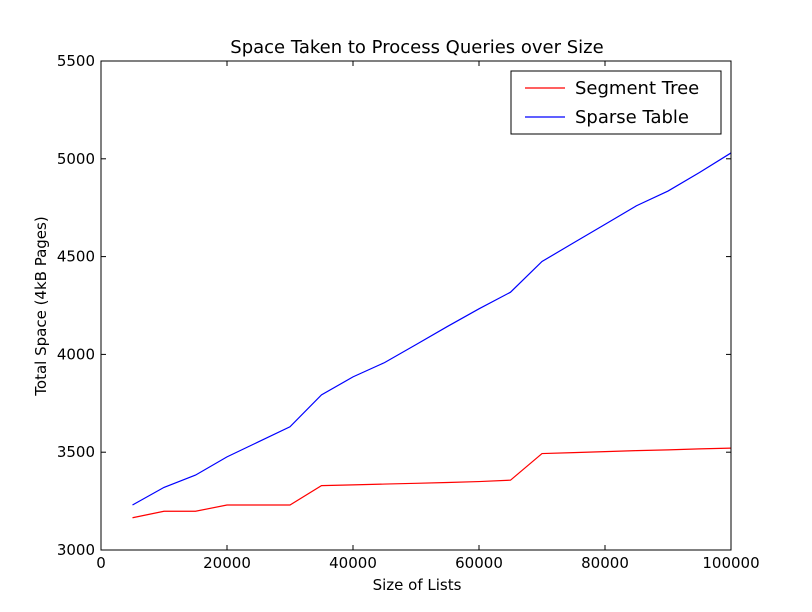 The image size is (812, 612). Describe the element at coordinates (76, 61) in the screenshot. I see `y-tick-label: 5500` at that location.